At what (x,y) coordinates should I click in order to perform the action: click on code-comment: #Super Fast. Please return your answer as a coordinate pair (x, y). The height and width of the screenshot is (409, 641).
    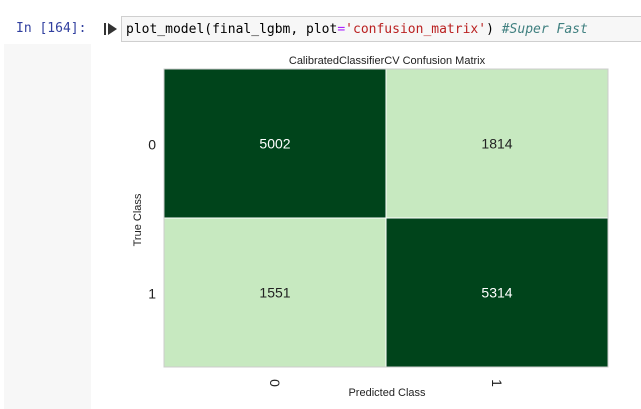
    Looking at the image, I should click on (544, 29).